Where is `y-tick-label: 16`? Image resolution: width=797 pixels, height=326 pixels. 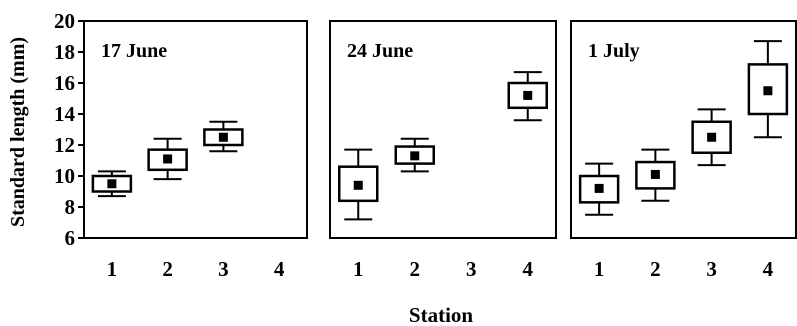 y-tick-label: 16 is located at coordinates (64, 83).